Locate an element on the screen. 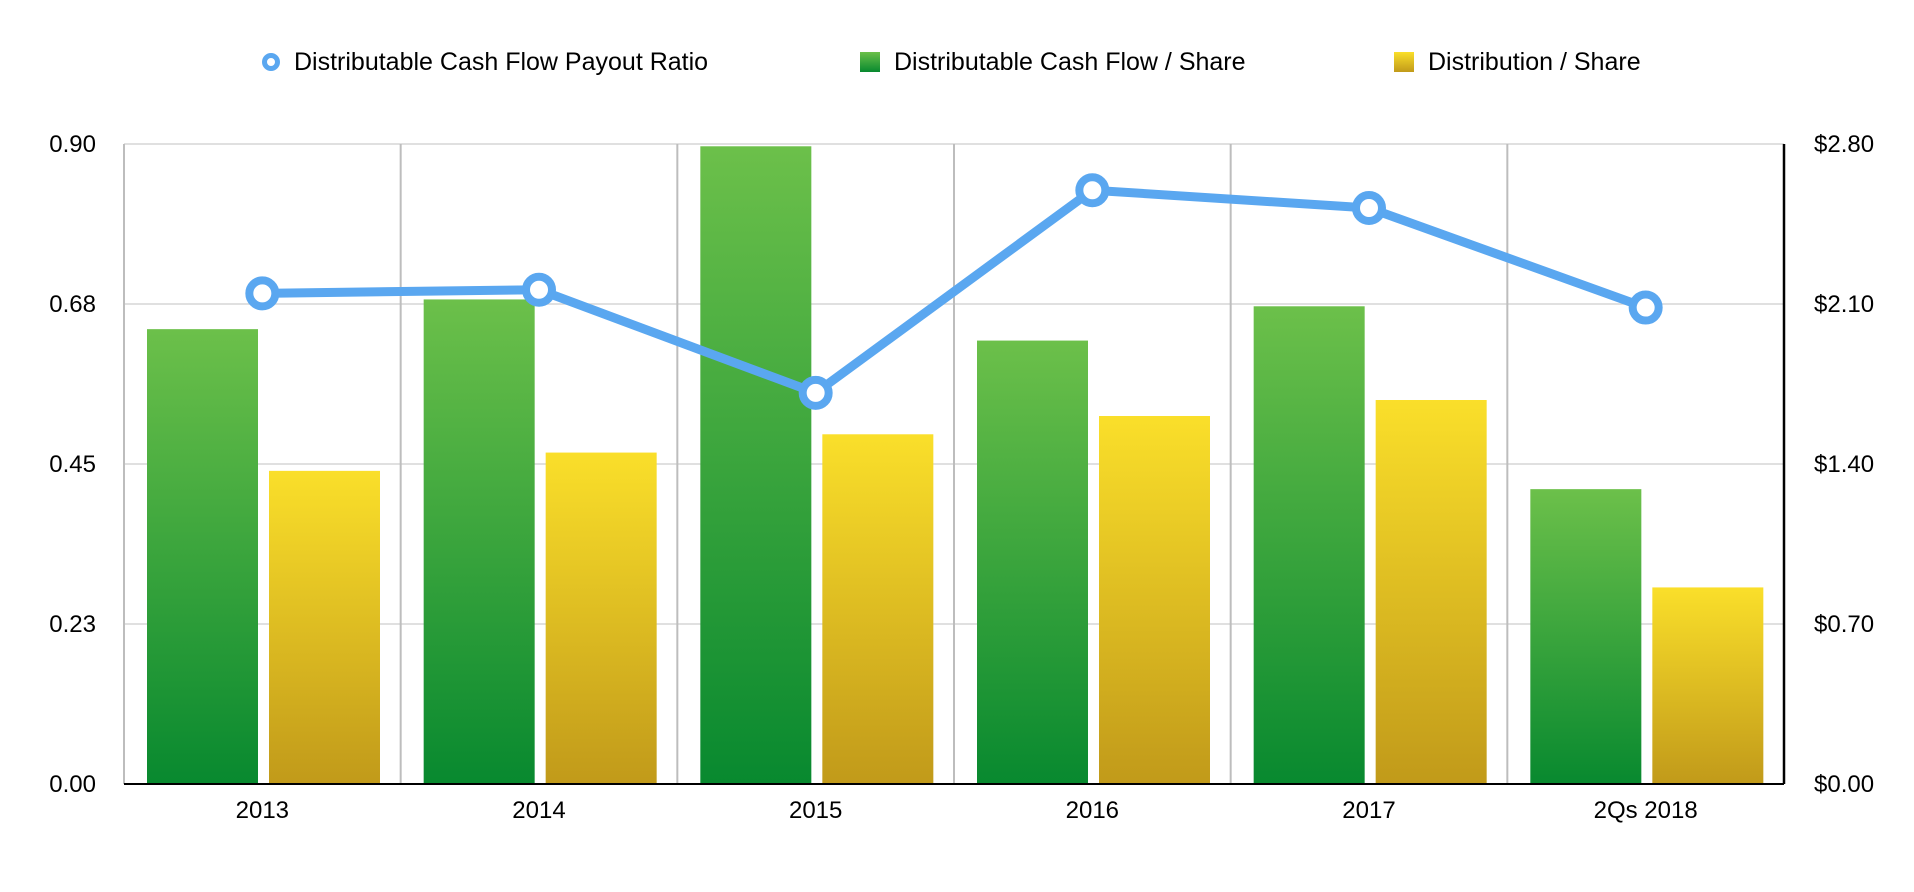 The width and height of the screenshot is (1914, 892). right-axis-tick-label: $0.70 is located at coordinates (1844, 624).